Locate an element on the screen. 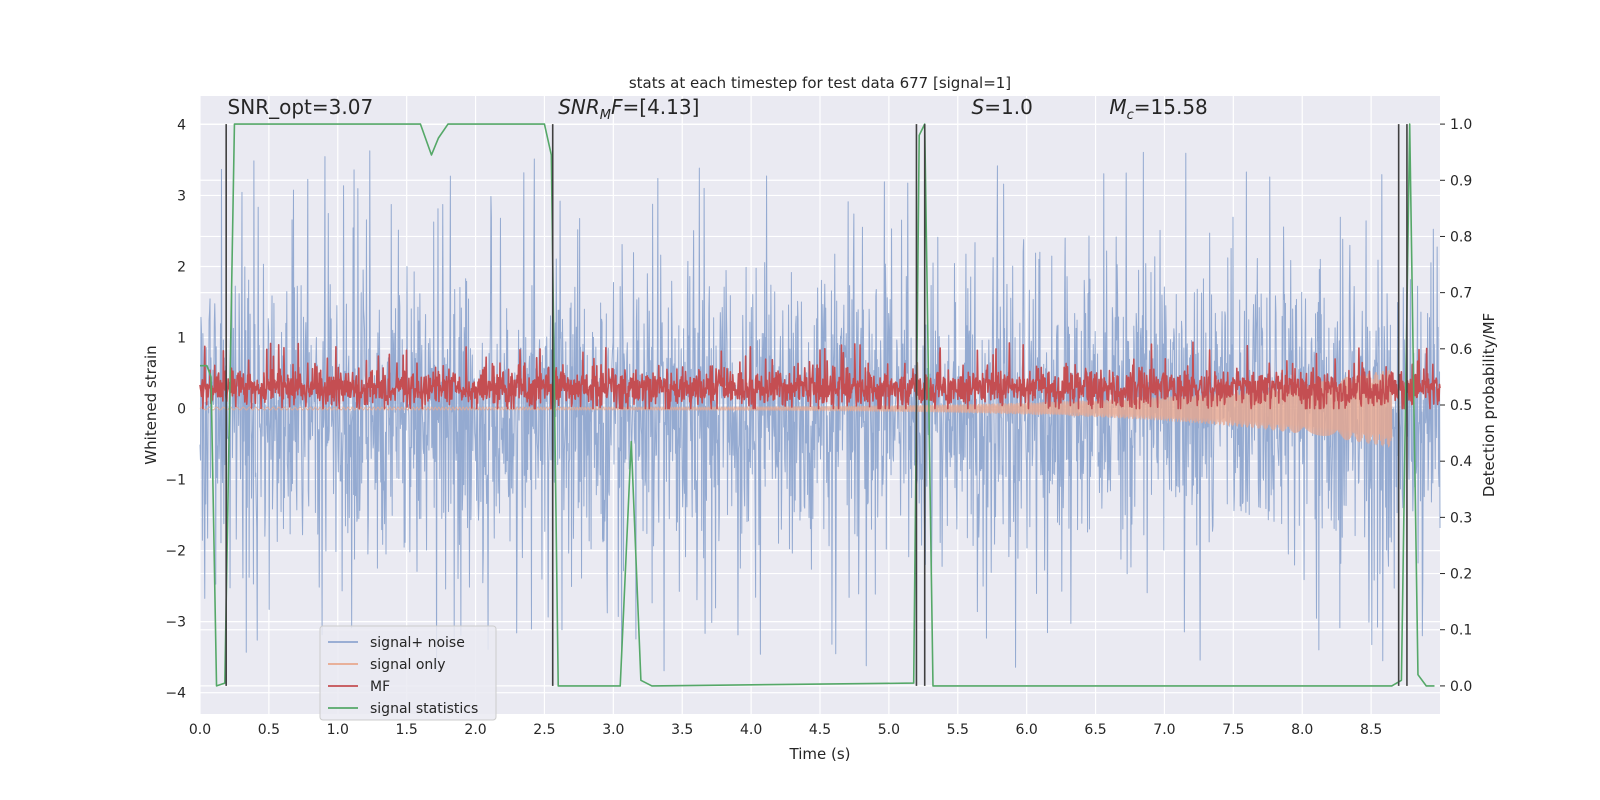  y-right-tick-label: 0.1 is located at coordinates (1461, 631).